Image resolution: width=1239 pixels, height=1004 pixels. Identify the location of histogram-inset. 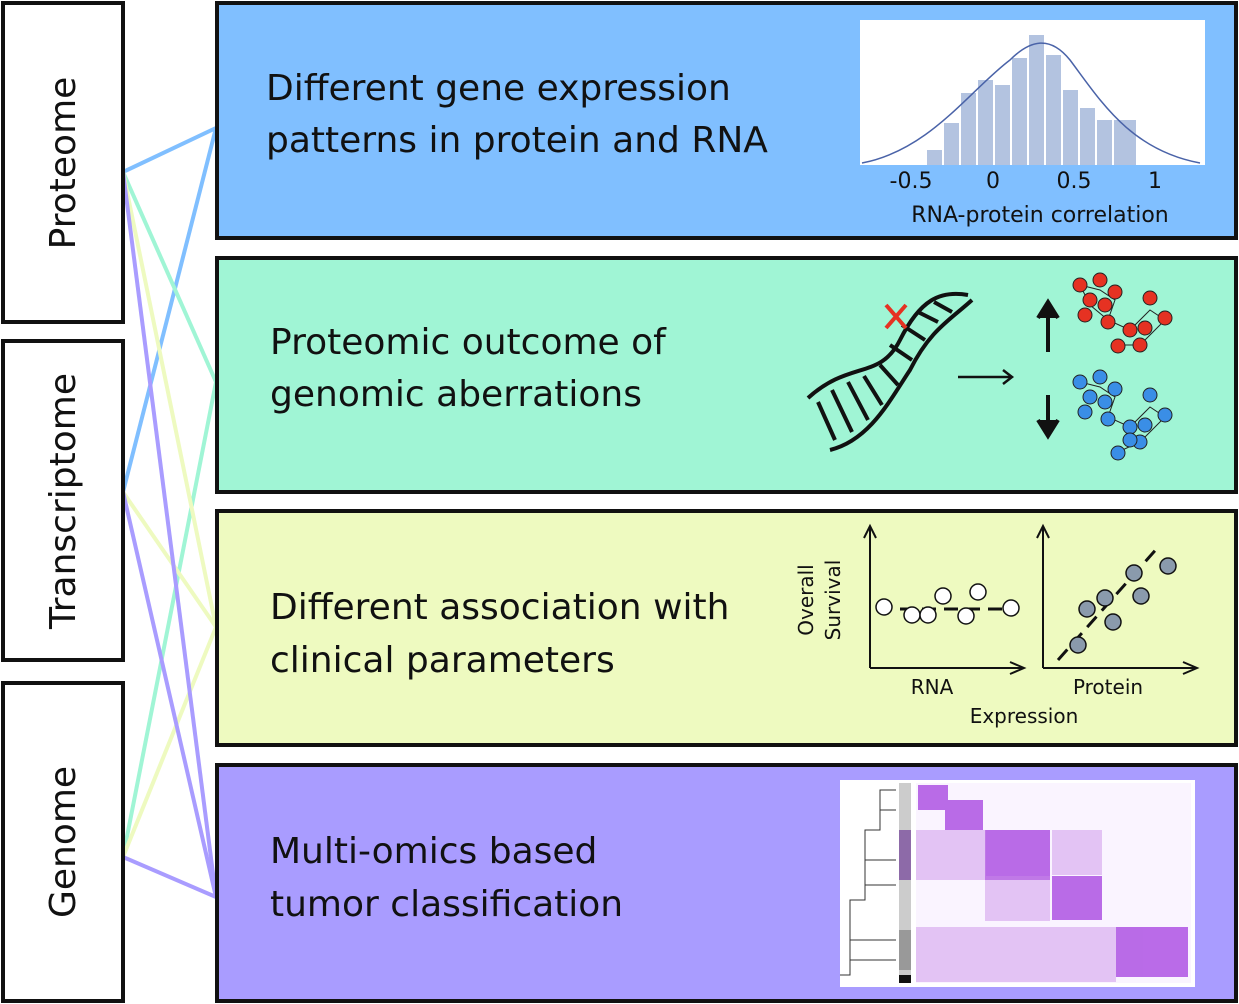
(1032, 92).